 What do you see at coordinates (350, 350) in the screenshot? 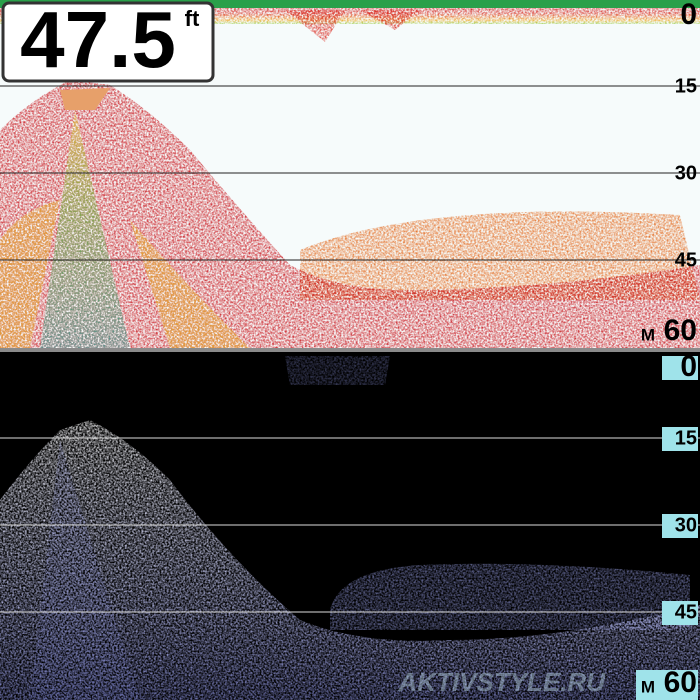
I see `divider` at bounding box center [350, 350].